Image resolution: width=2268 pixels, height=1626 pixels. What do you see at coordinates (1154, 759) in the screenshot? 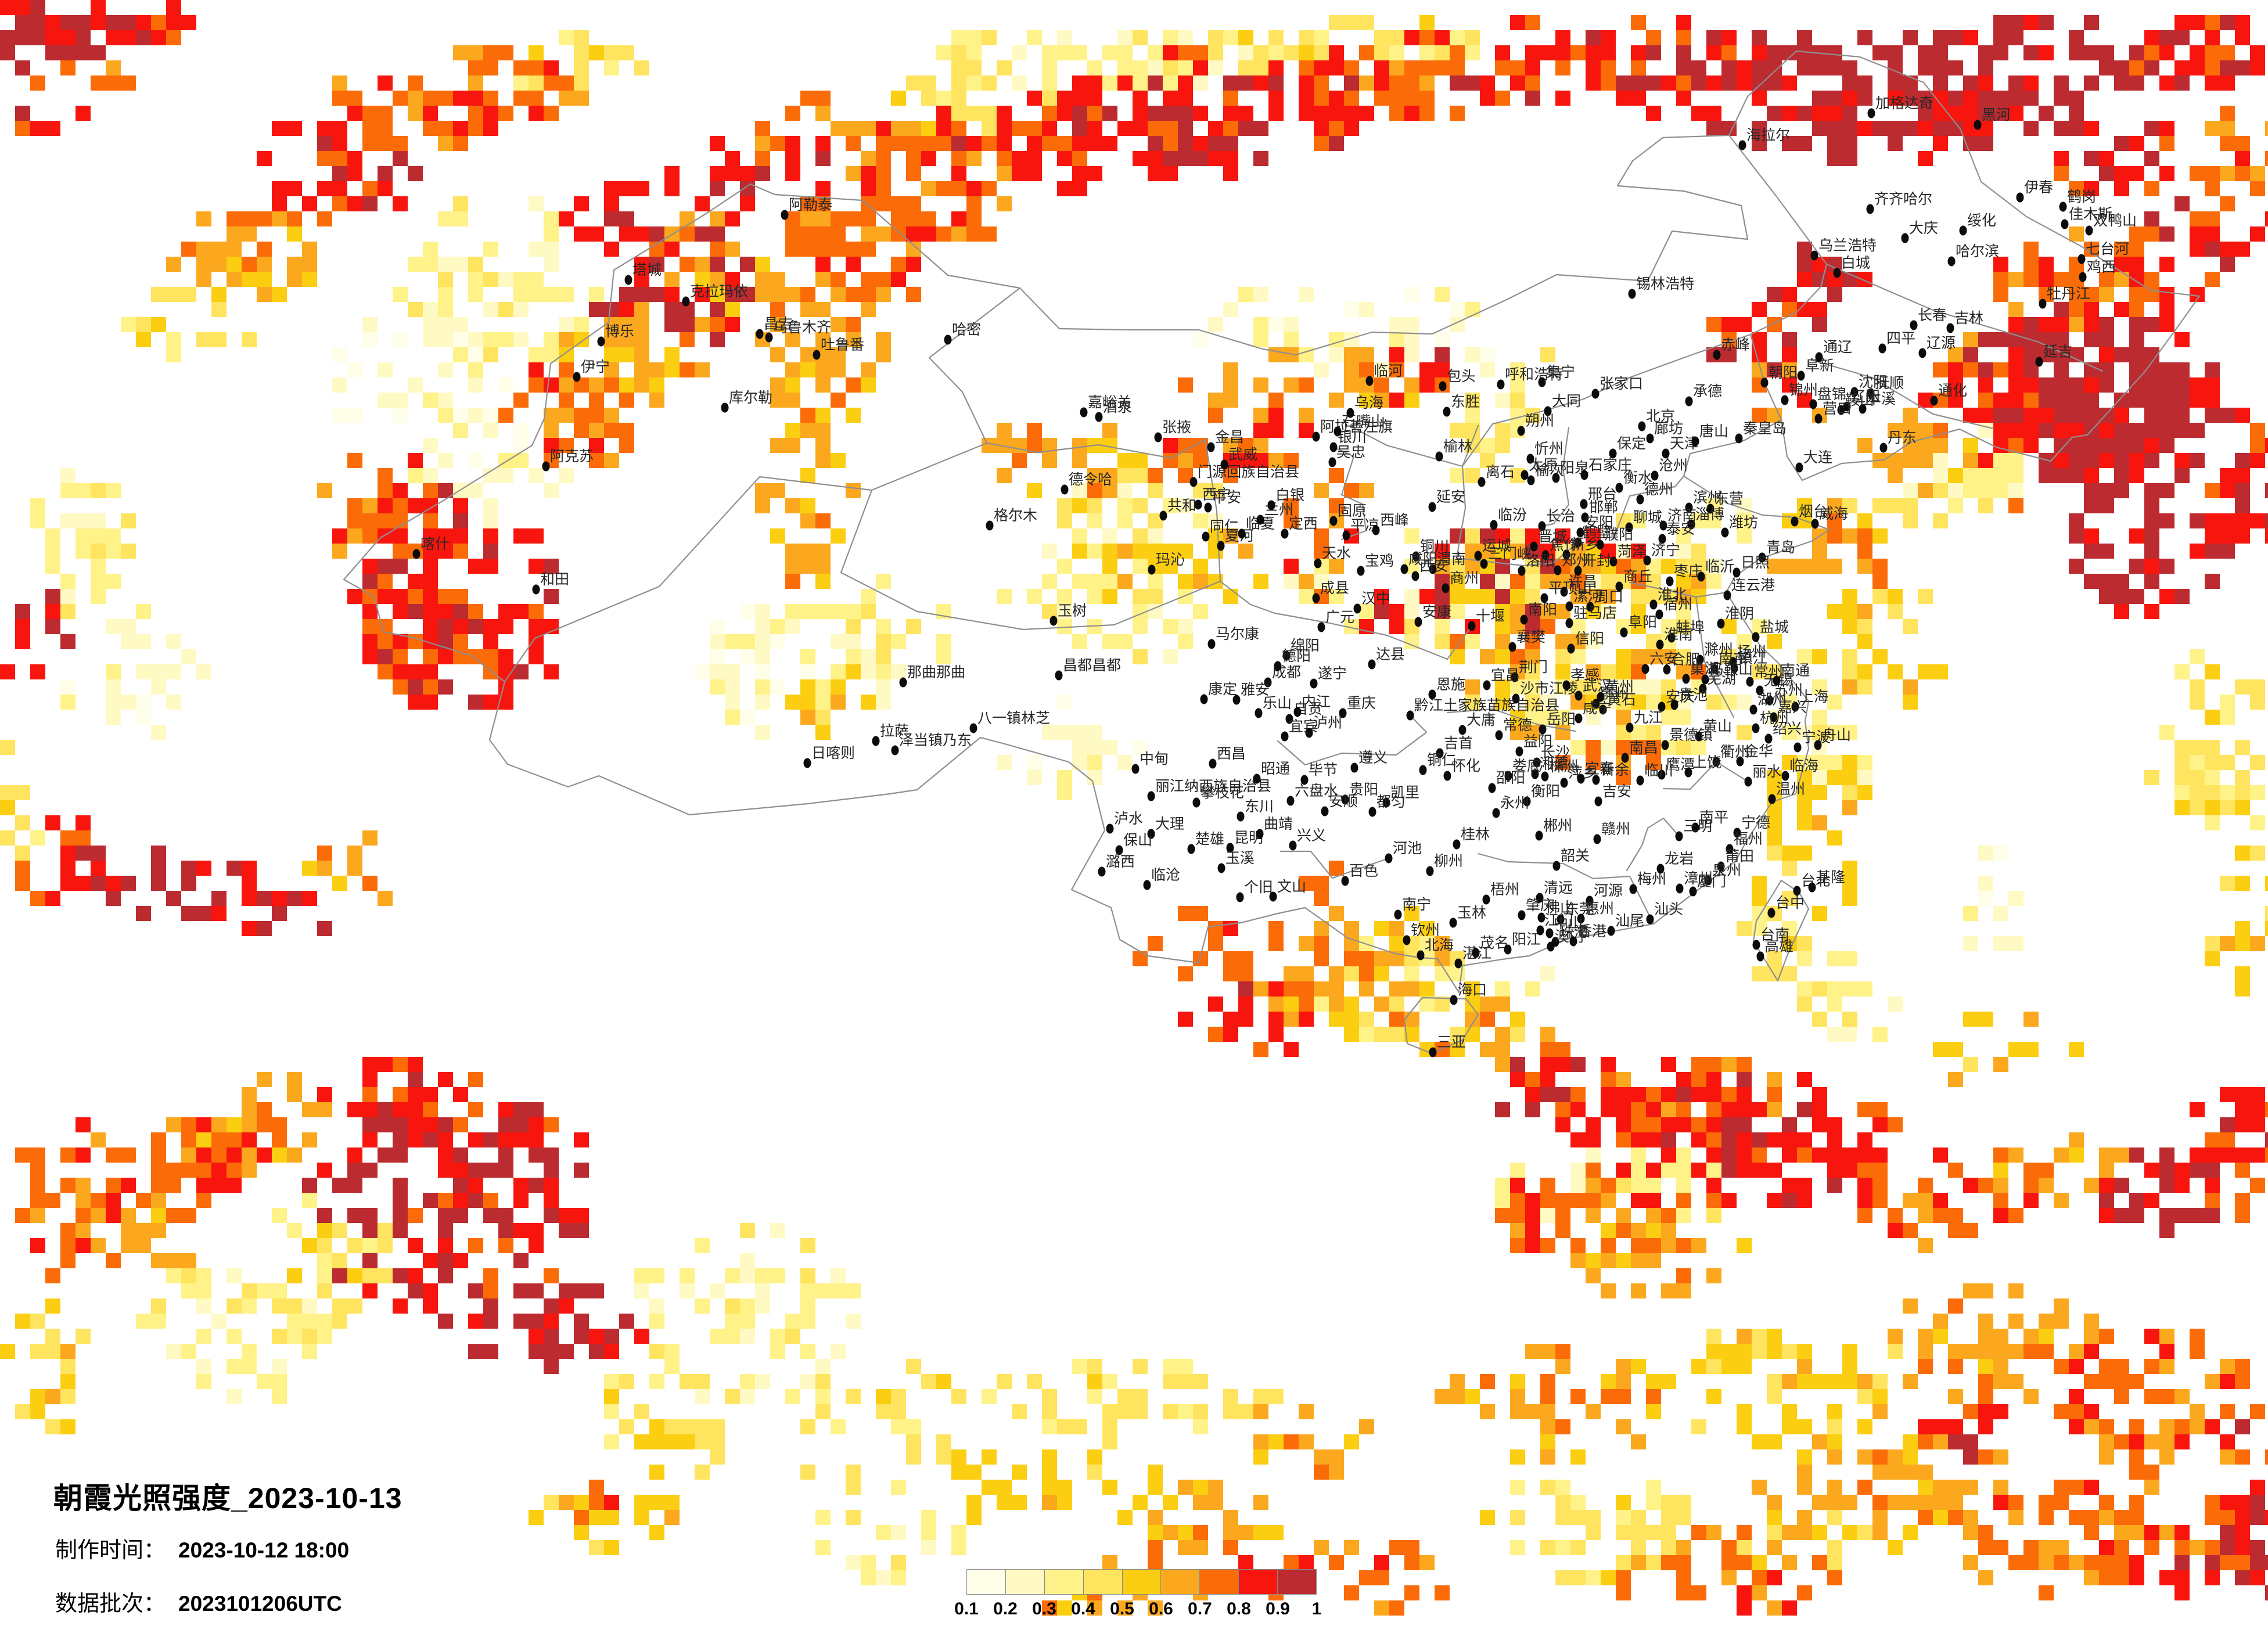
I see `city-label: 中甸` at bounding box center [1154, 759].